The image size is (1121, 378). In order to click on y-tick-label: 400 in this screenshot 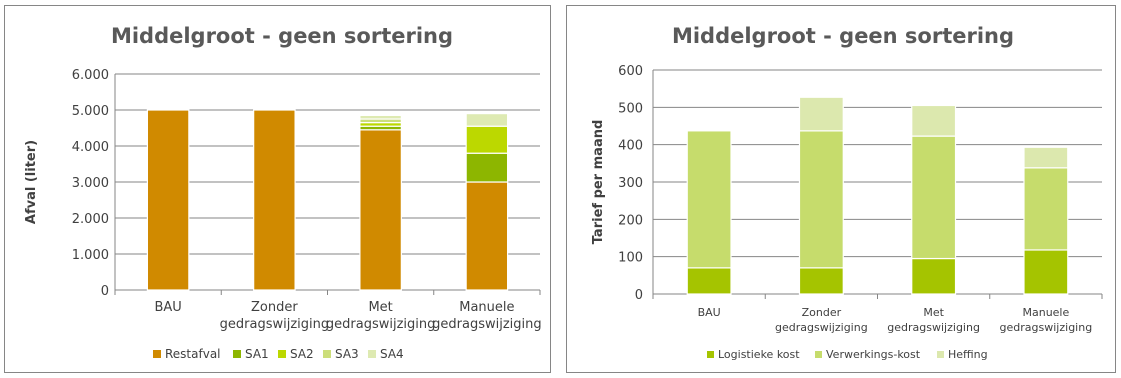, I will do `click(630, 146)`.